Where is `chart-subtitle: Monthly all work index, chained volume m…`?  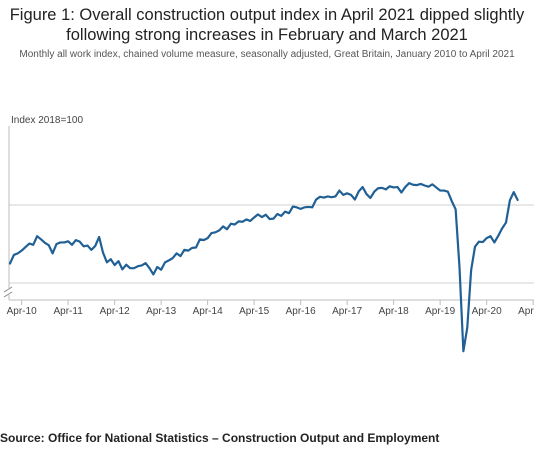 chart-subtitle: Monthly all work index, chained volume m… is located at coordinates (267, 54).